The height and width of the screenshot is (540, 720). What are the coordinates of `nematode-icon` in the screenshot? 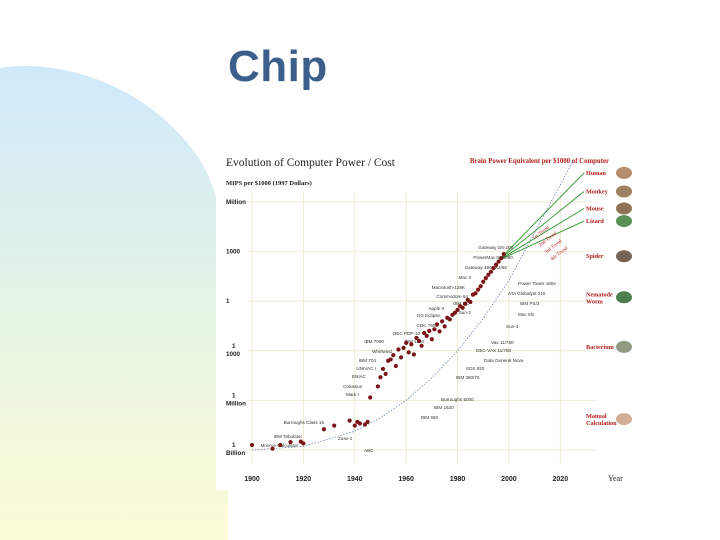 It's located at (624, 297).